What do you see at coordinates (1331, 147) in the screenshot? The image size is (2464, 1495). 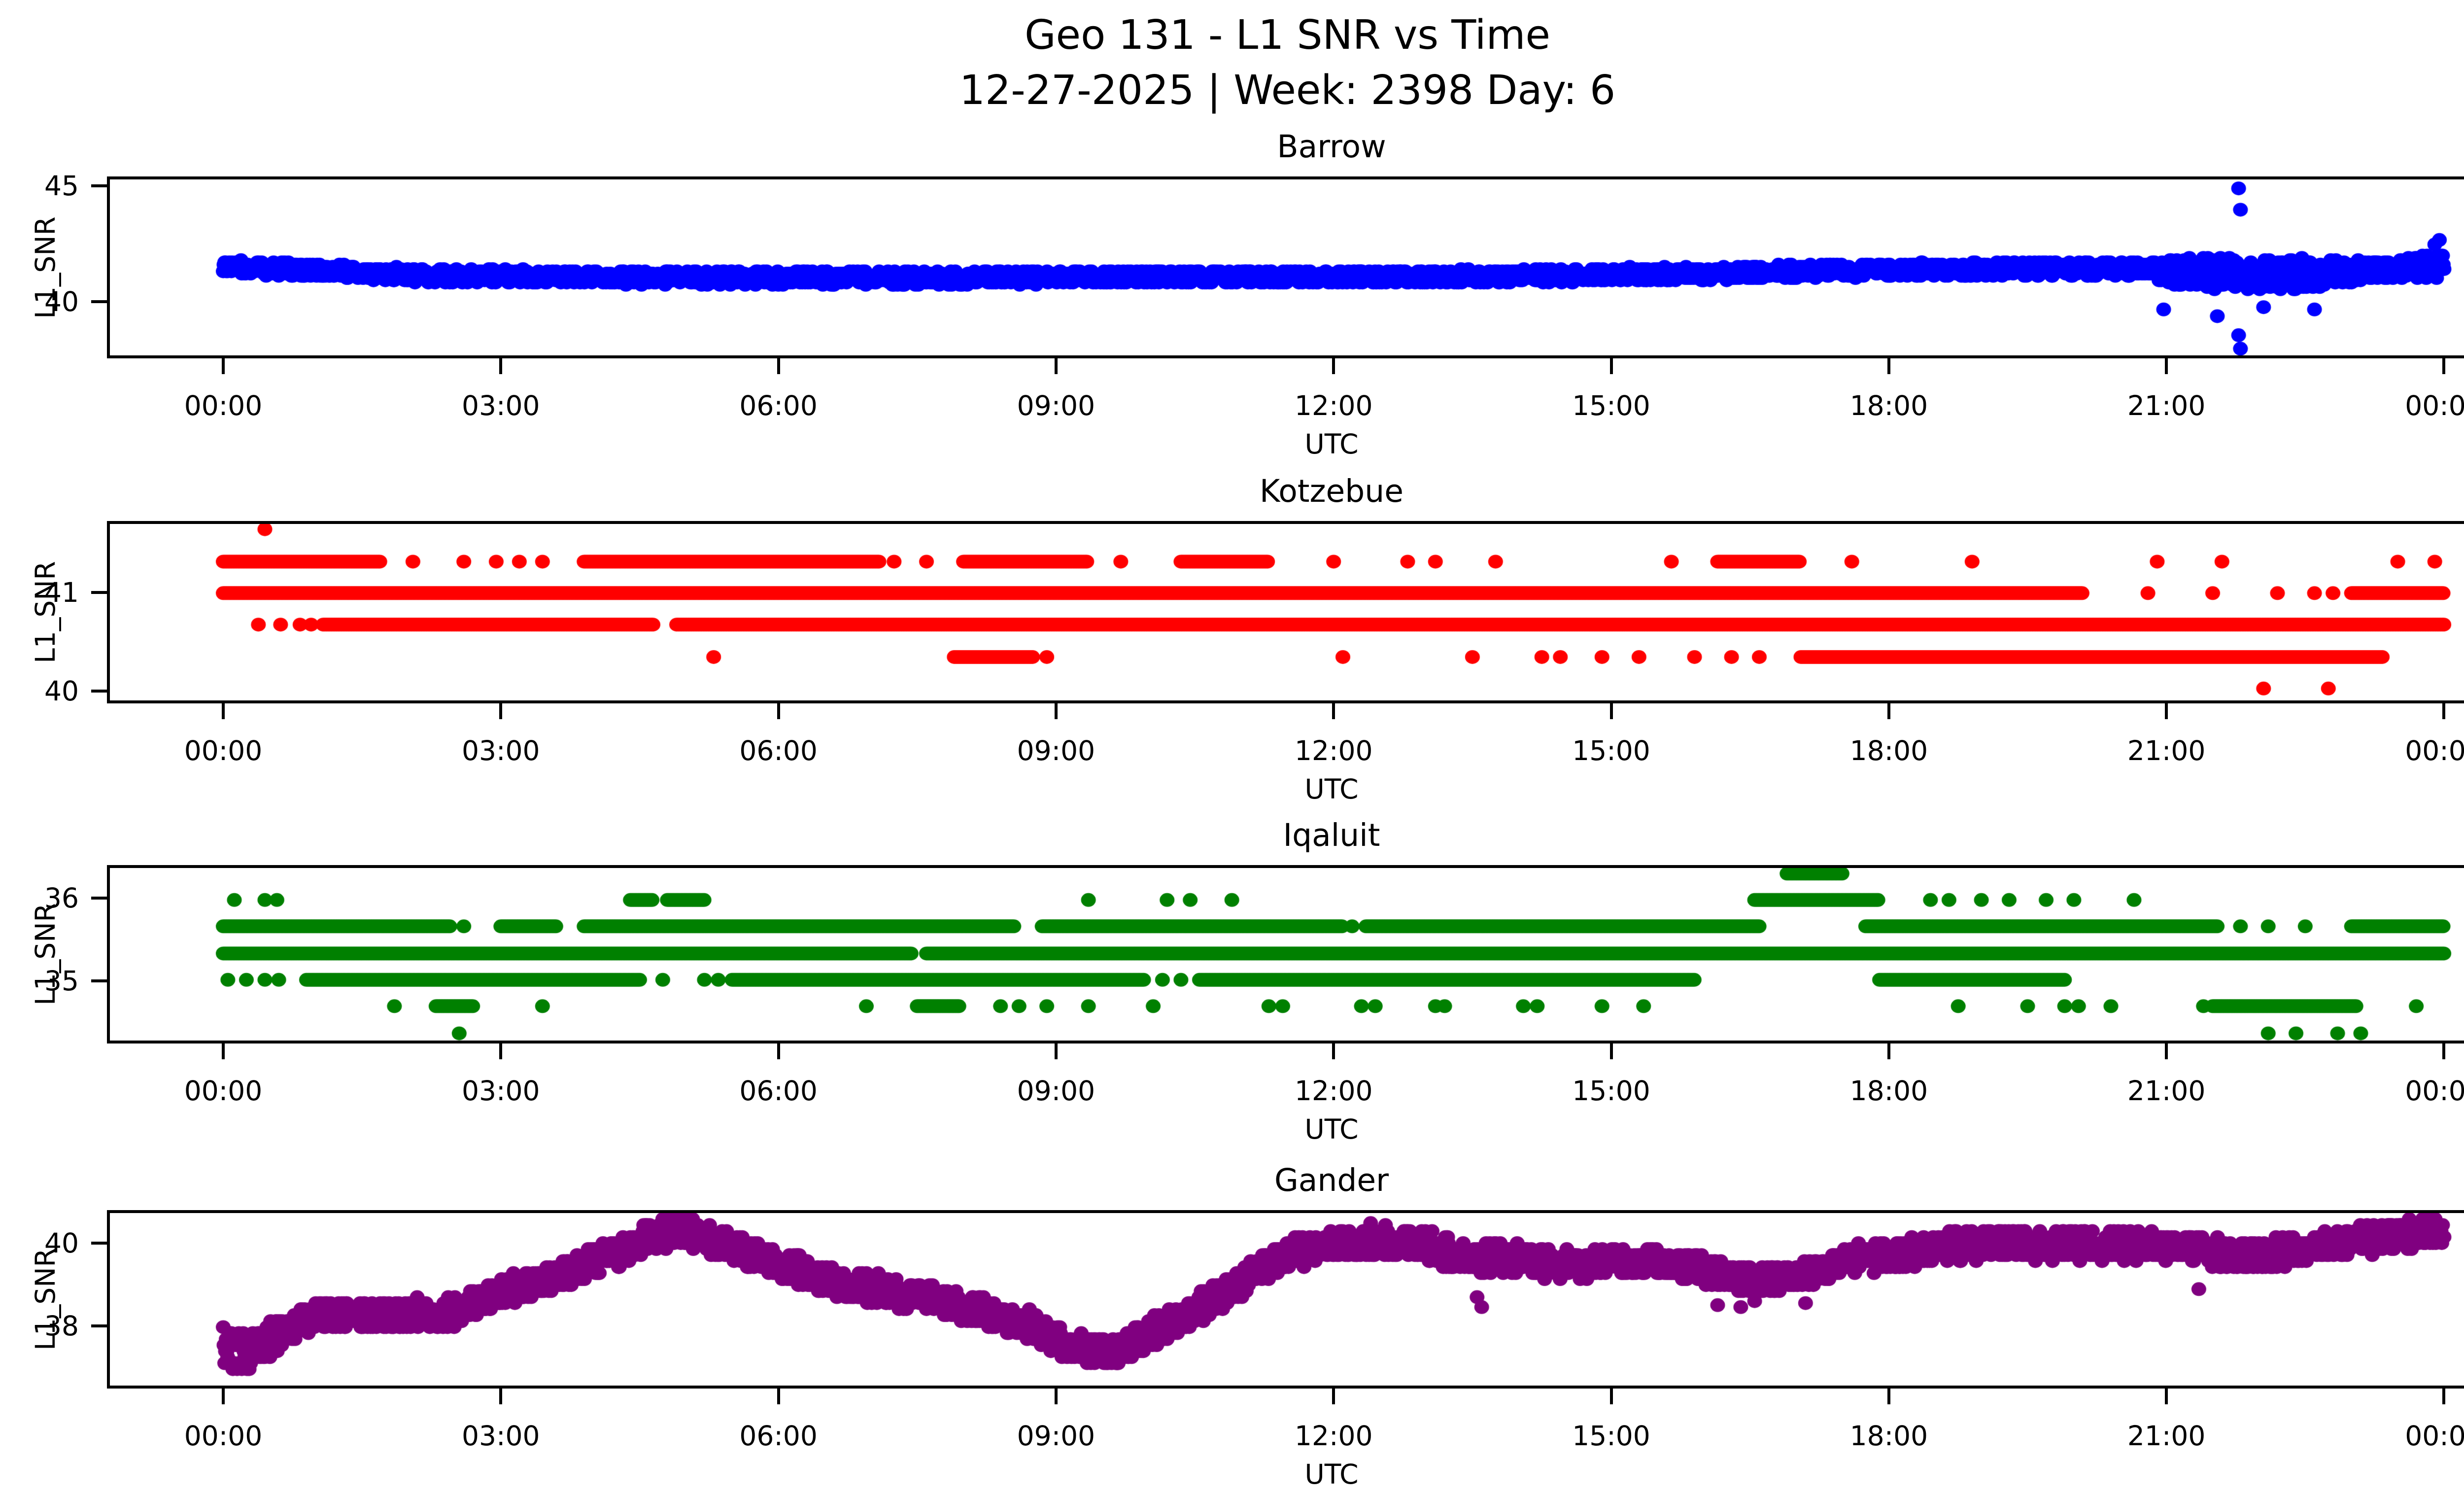 I see `subplot-title: Barrow` at bounding box center [1331, 147].